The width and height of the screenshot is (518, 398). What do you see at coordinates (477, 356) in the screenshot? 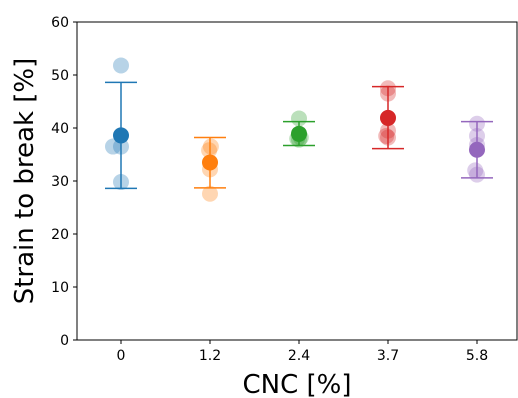
I see `x-tick-label: 5.8` at bounding box center [477, 356].